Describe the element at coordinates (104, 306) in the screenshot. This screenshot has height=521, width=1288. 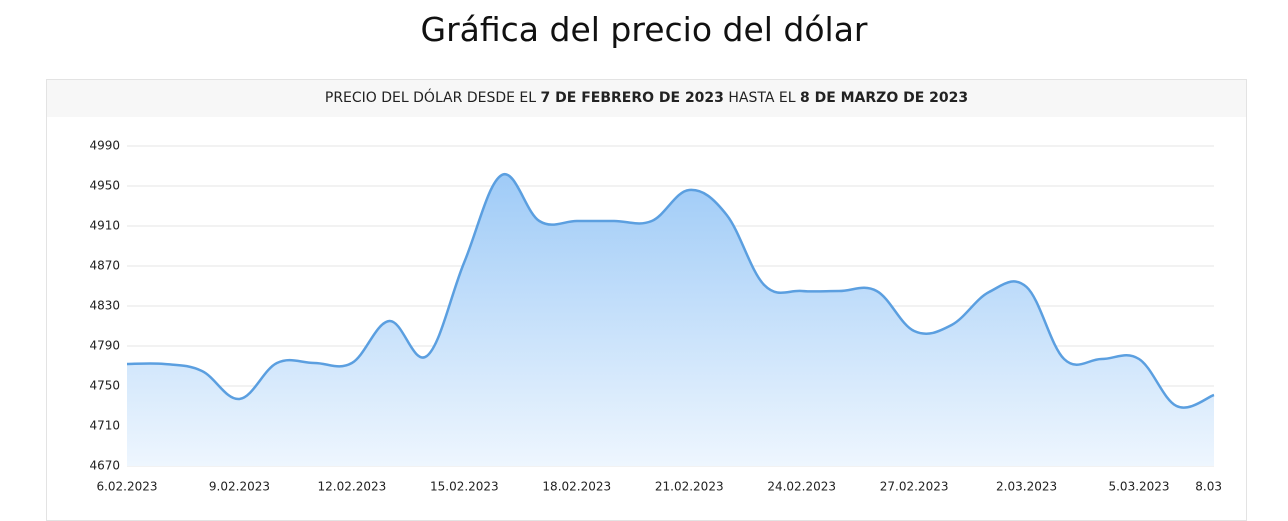
I see `y-tick-label: 4830` at that location.